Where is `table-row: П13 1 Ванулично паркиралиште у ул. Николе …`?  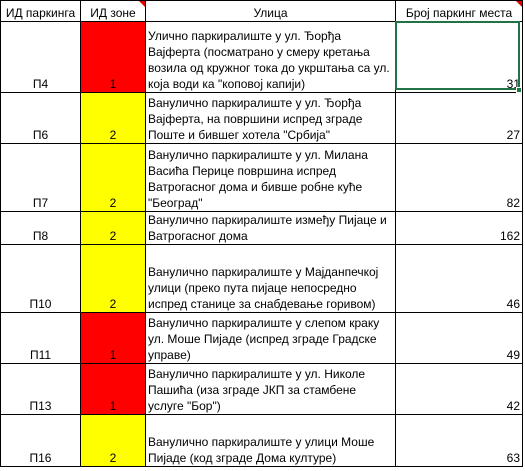 table-row: П13 1 Ванулично паркиралиште у ул. Николе … is located at coordinates (261, 389).